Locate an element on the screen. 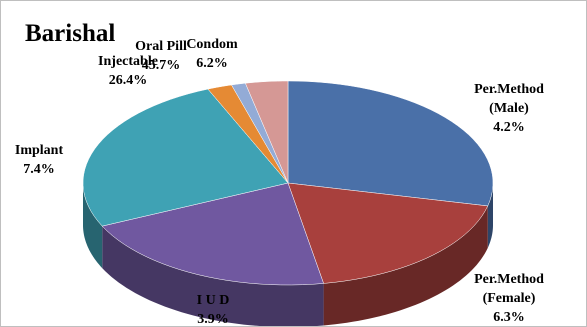 The height and width of the screenshot is (327, 587). data-label-5: Oral Pill 45.7% is located at coordinates (161, 56).